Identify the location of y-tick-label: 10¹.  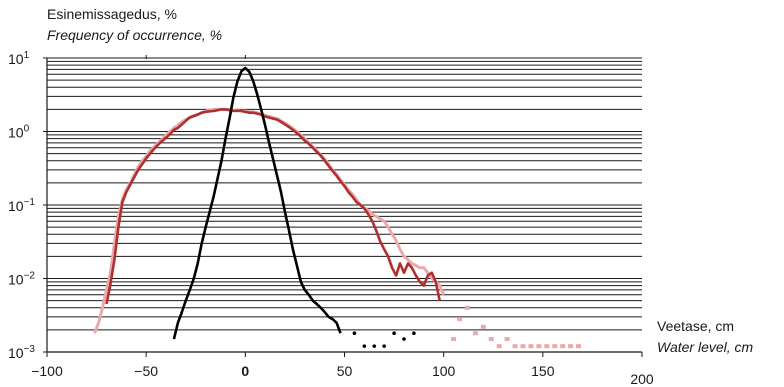
(19, 58).